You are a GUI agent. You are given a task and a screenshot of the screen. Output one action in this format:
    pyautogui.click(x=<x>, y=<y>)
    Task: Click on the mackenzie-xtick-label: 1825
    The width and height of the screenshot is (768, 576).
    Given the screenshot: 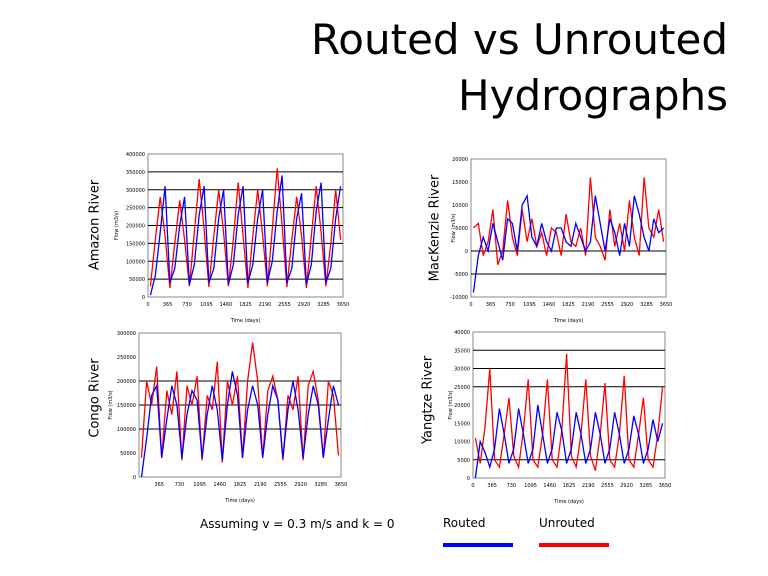 What is the action you would take?
    pyautogui.click(x=568, y=305)
    